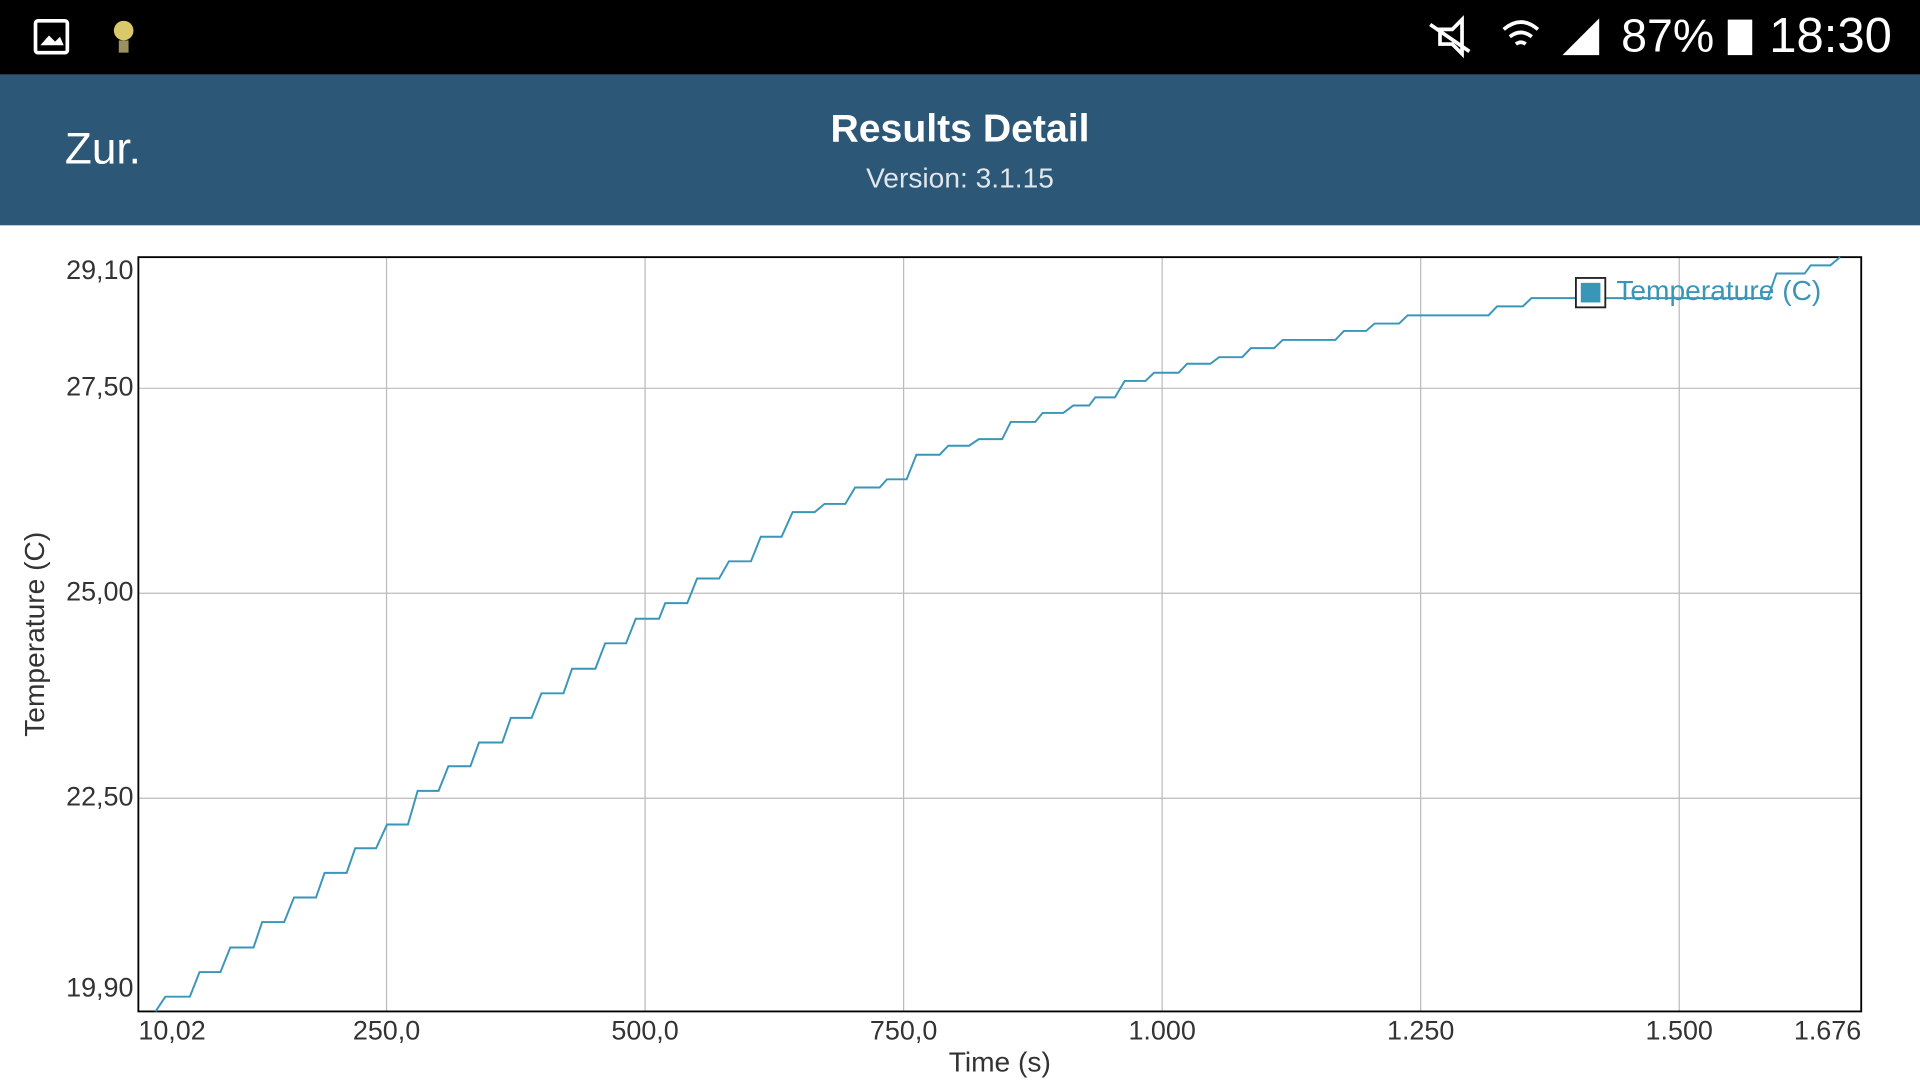  What do you see at coordinates (893, 37) in the screenshot?
I see `status-icons` at bounding box center [893, 37].